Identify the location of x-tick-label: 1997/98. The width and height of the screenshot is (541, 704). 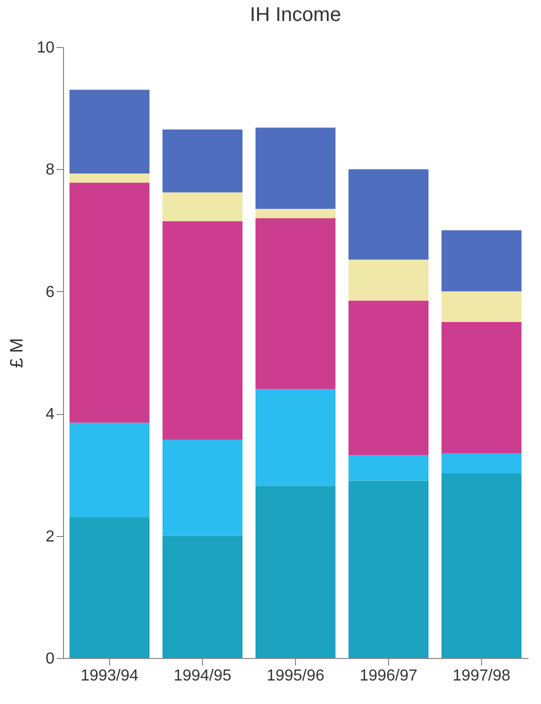
(481, 676).